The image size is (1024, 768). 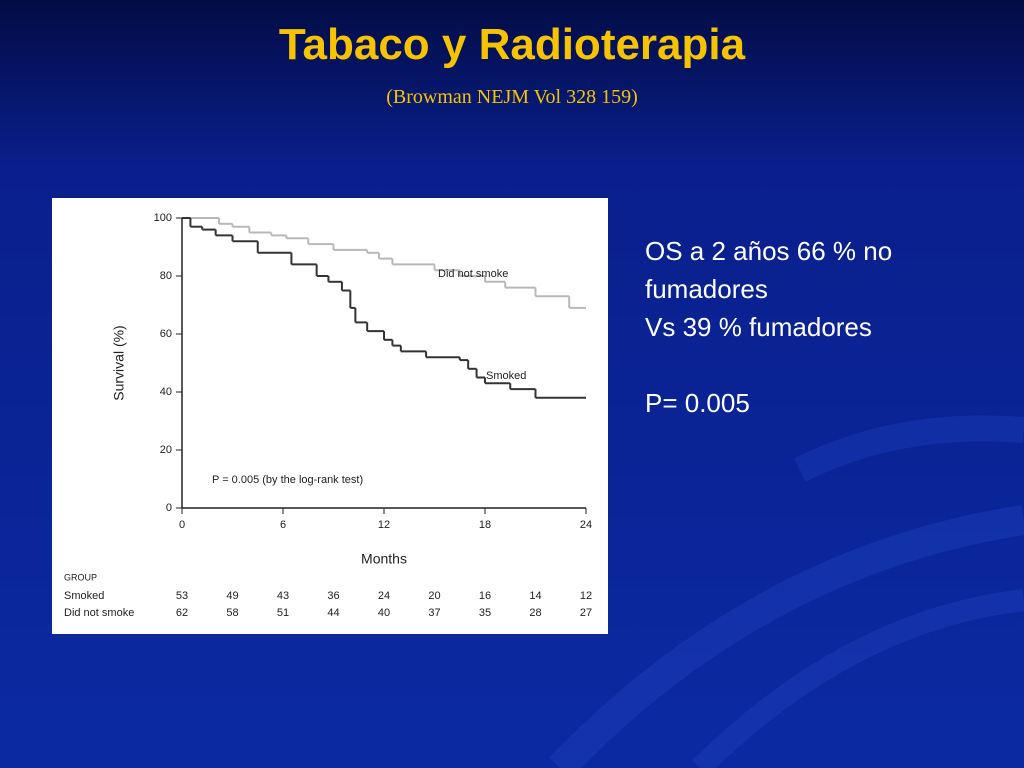 What do you see at coordinates (182, 613) in the screenshot?
I see `table-cell: 62` at bounding box center [182, 613].